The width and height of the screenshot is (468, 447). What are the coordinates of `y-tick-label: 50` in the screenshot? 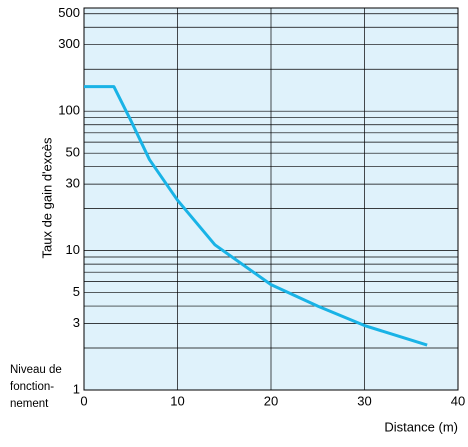 It's located at (73, 152).